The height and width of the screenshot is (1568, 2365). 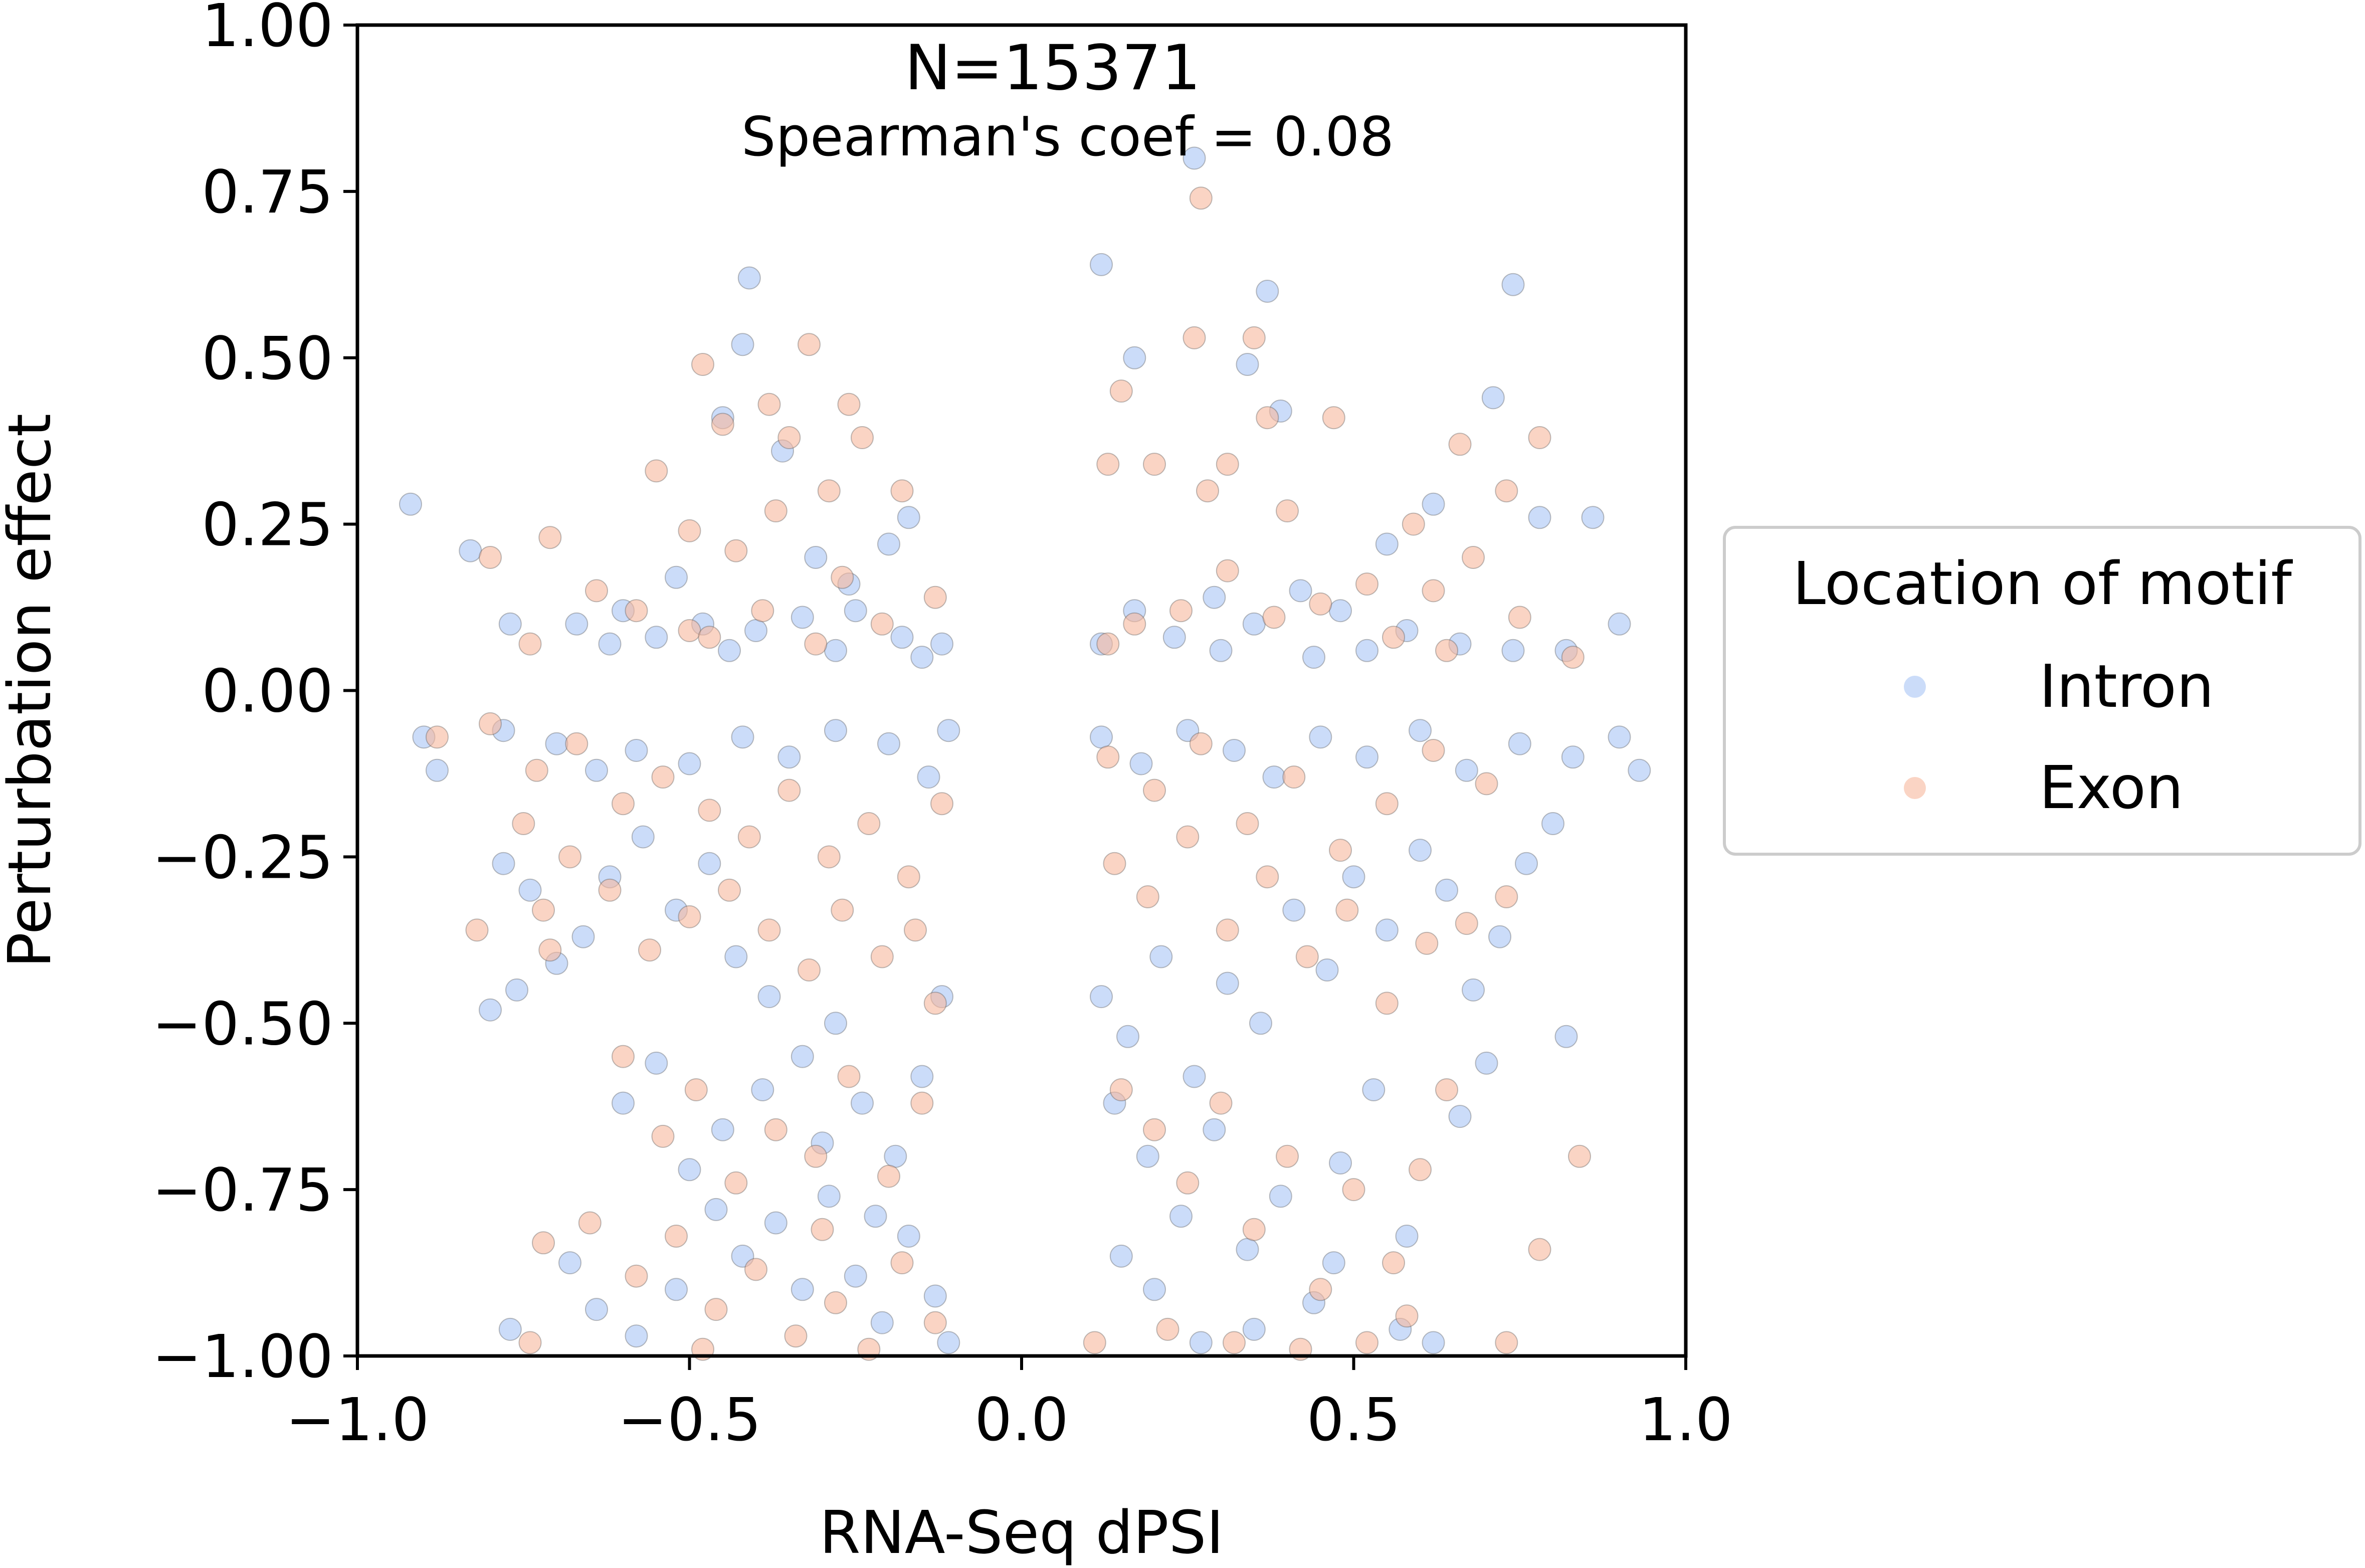 I want to click on y-tick-label-1: −0.75, so click(x=243, y=1190).